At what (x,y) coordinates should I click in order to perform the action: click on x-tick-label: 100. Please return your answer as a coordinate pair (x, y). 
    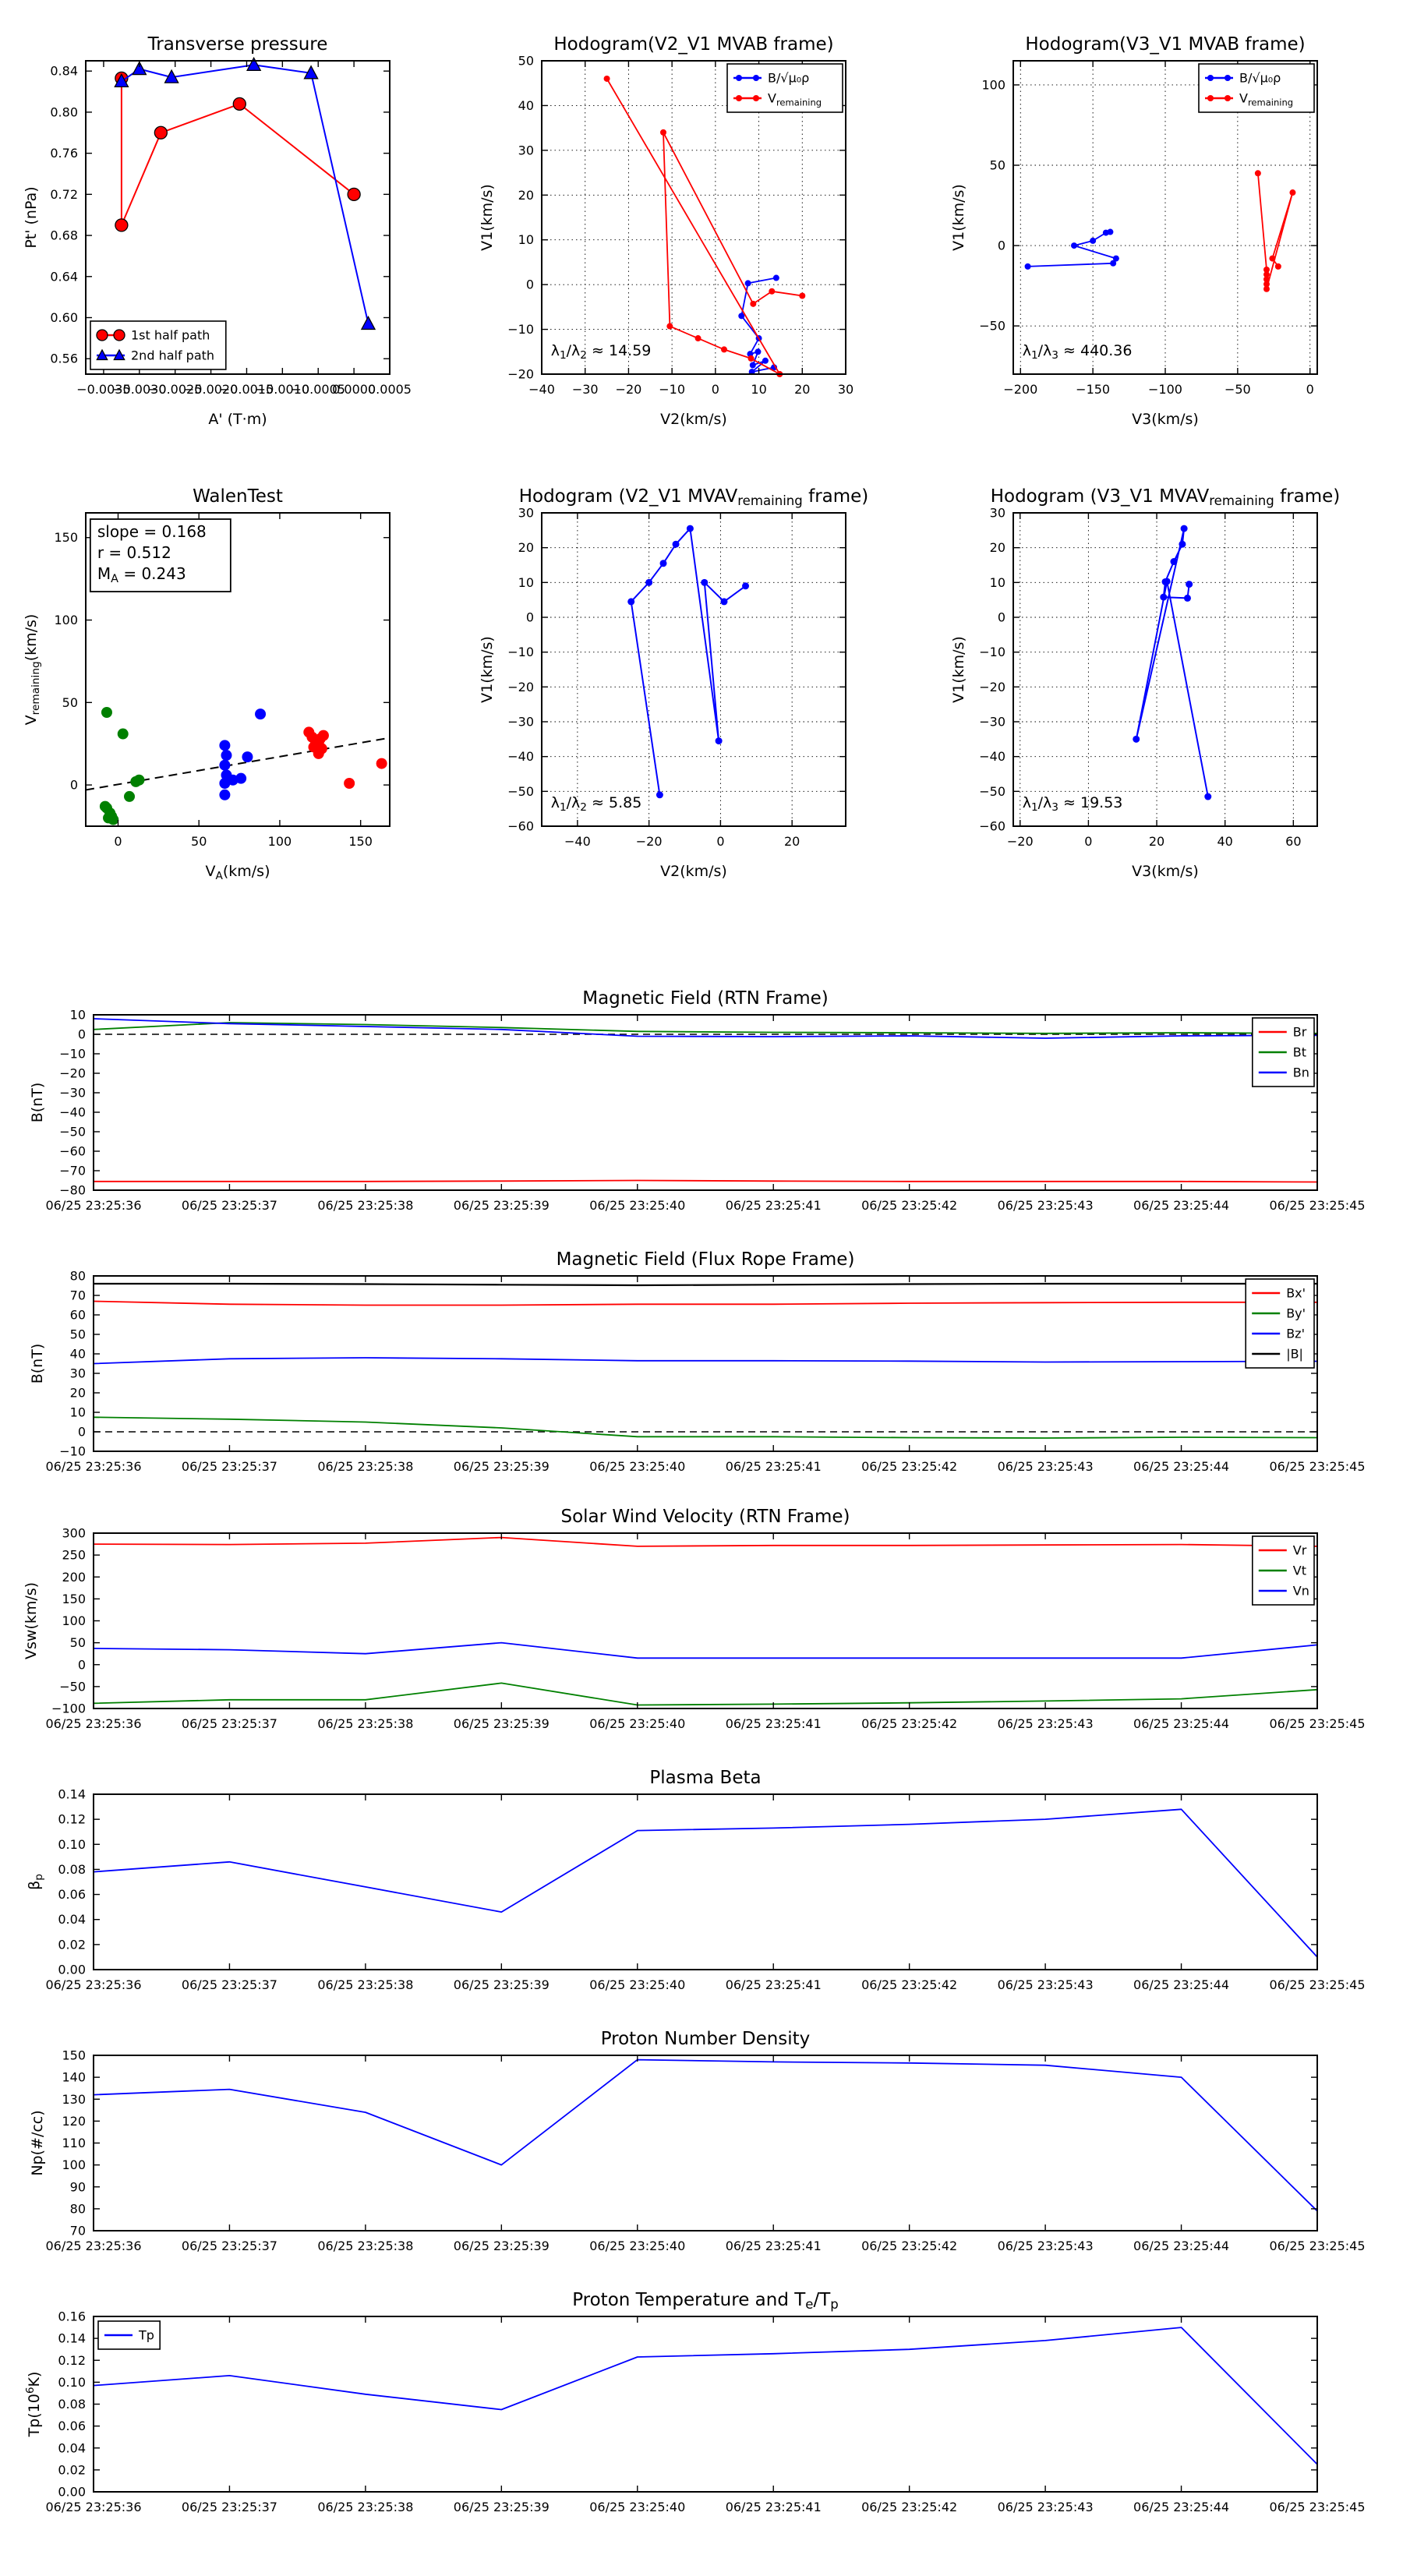
    Looking at the image, I should click on (280, 841).